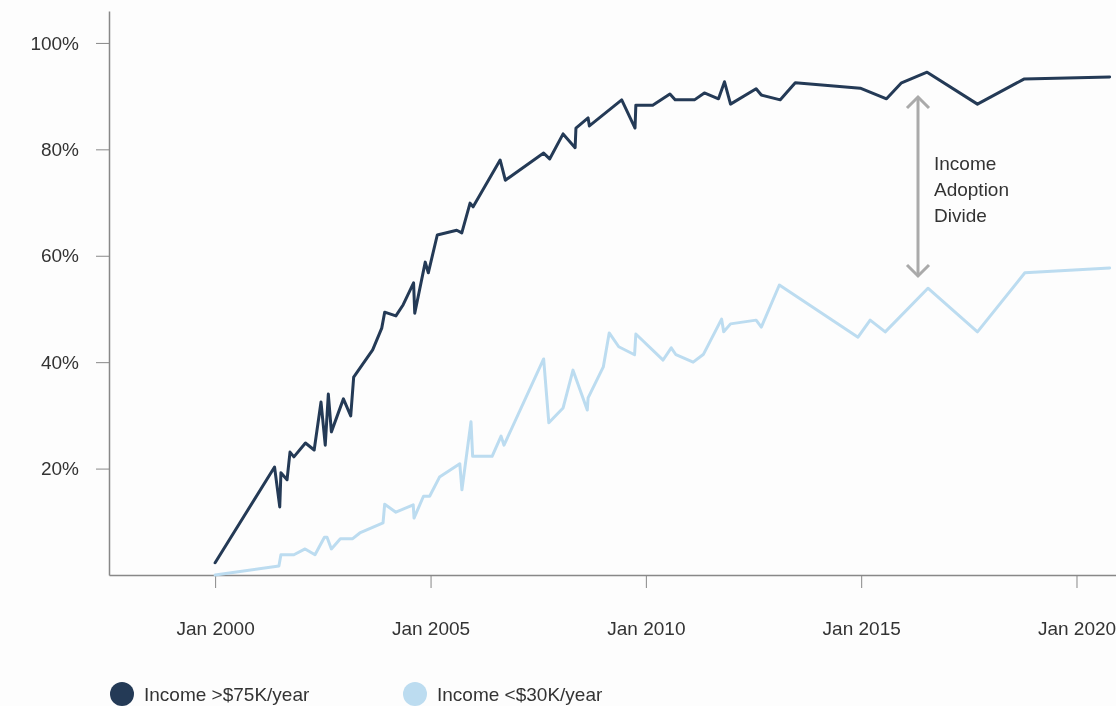 This screenshot has width=1116, height=706. What do you see at coordinates (227, 694) in the screenshot?
I see `legend-label: Income >$75K/year` at bounding box center [227, 694].